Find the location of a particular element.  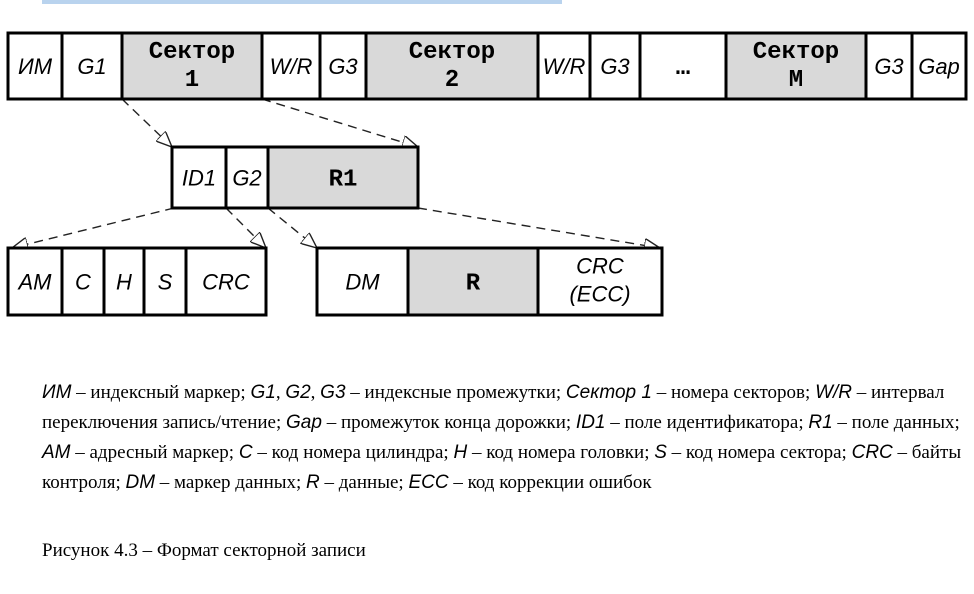

sector-cell-r1: R1 is located at coordinates (343, 177).